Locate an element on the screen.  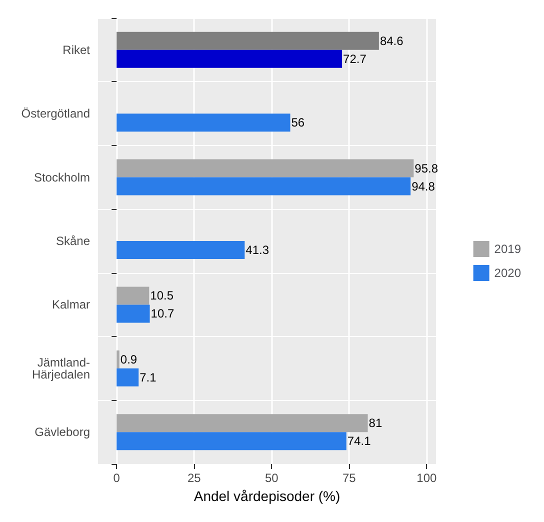
data-label: 94.8 is located at coordinates (424, 186).